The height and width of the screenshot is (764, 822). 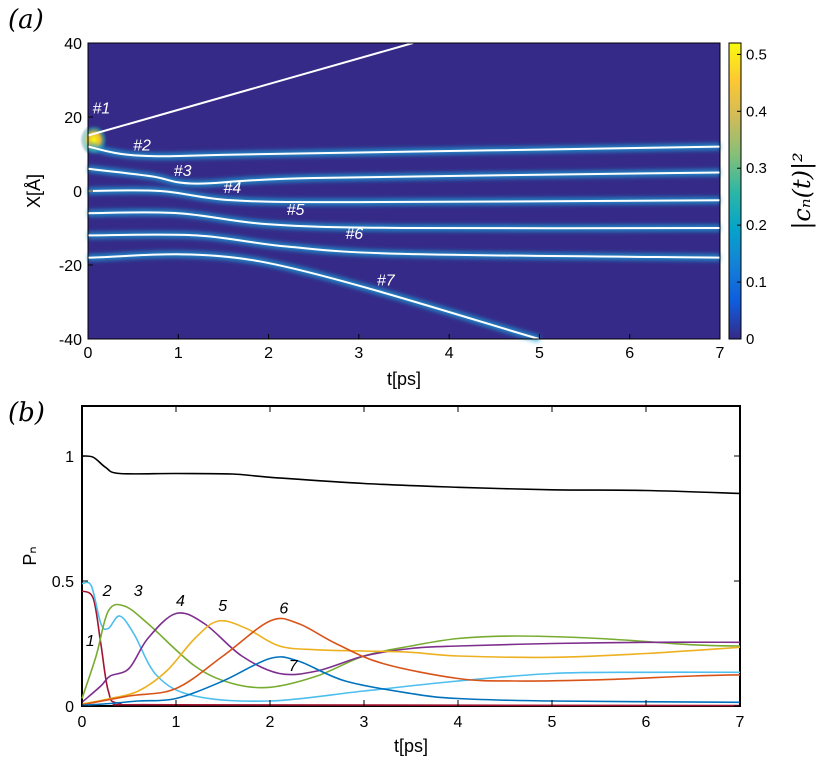 What do you see at coordinates (386, 280) in the screenshot?
I see `trajectory-label: #7` at bounding box center [386, 280].